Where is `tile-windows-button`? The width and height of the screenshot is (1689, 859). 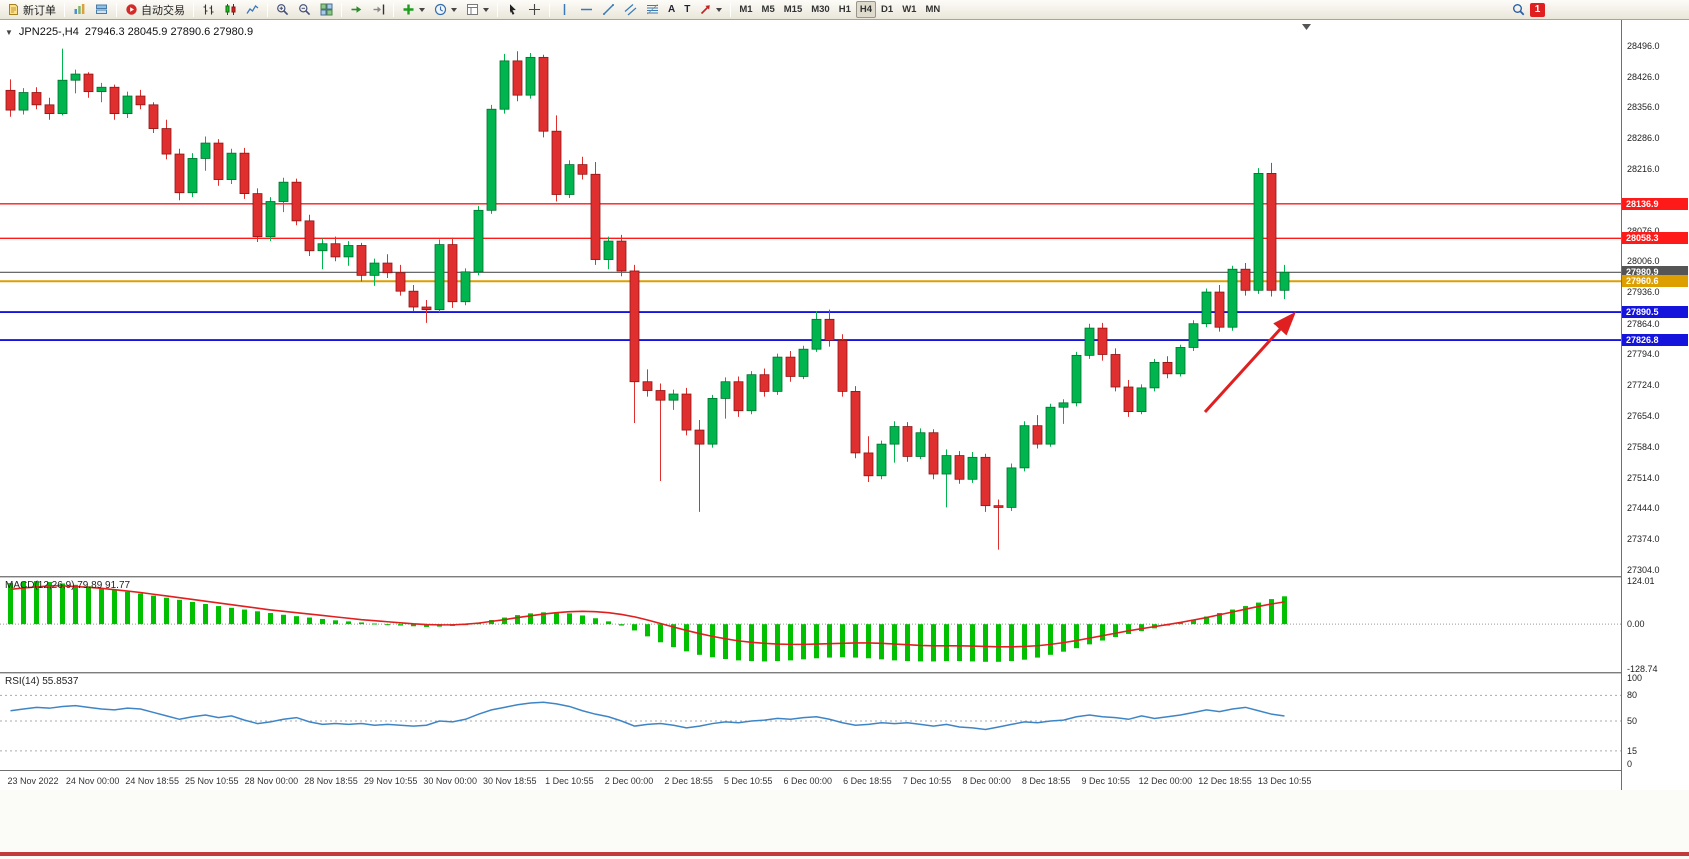
tile-windows-button is located at coordinates (326, 9).